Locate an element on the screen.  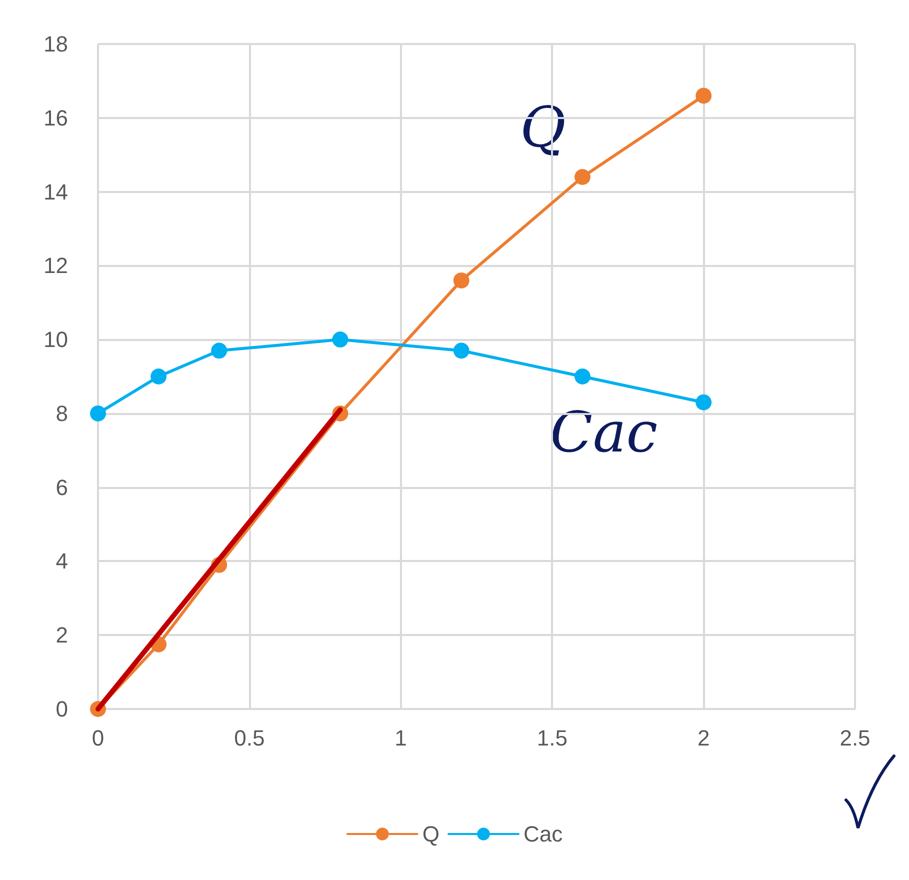
y-tick-label: 8 is located at coordinates (62, 413).